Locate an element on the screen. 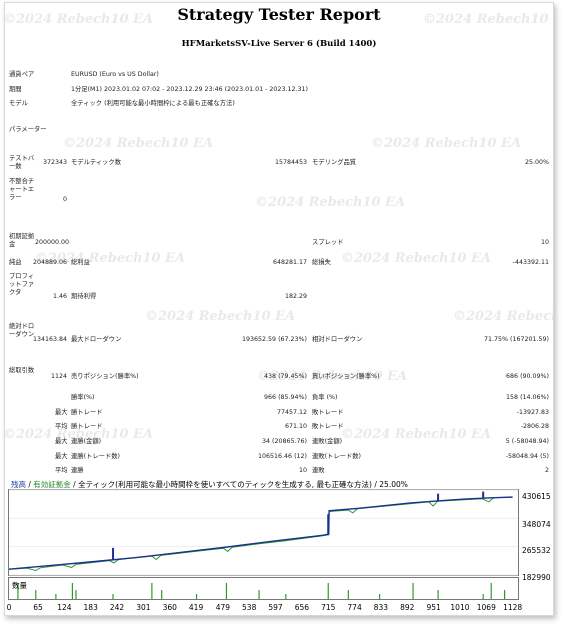 Image resolution: width=564 pixels, height=624 pixels. gross-profit-value: 648281.17 is located at coordinates (289, 262).